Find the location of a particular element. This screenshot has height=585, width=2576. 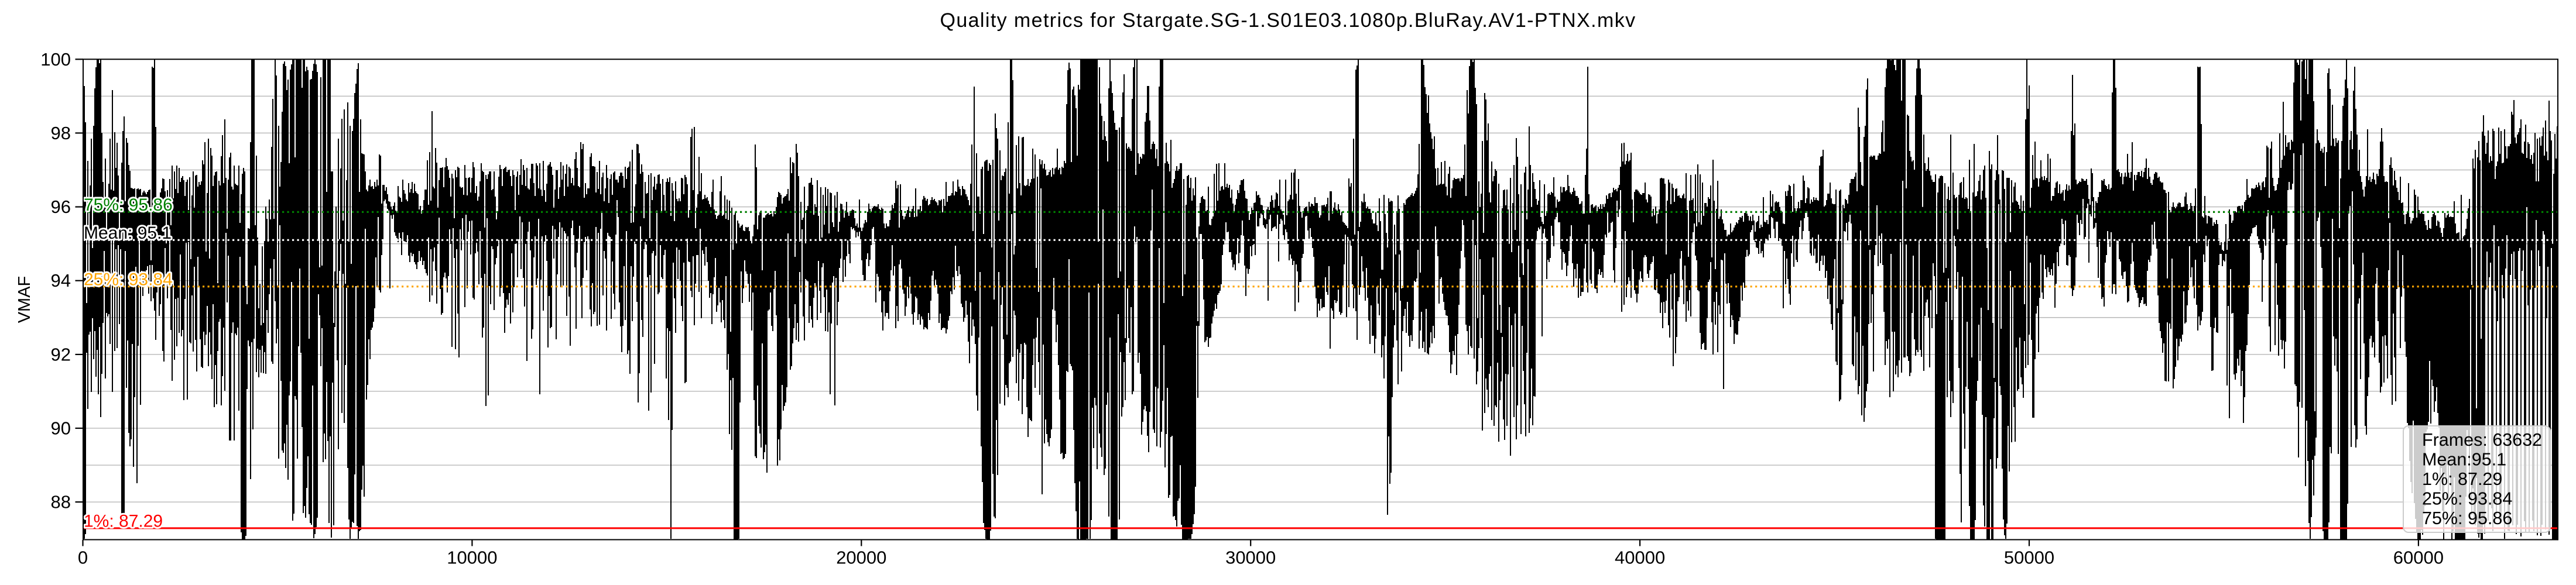

svg-text: VMAF is located at coordinates (24, 300).